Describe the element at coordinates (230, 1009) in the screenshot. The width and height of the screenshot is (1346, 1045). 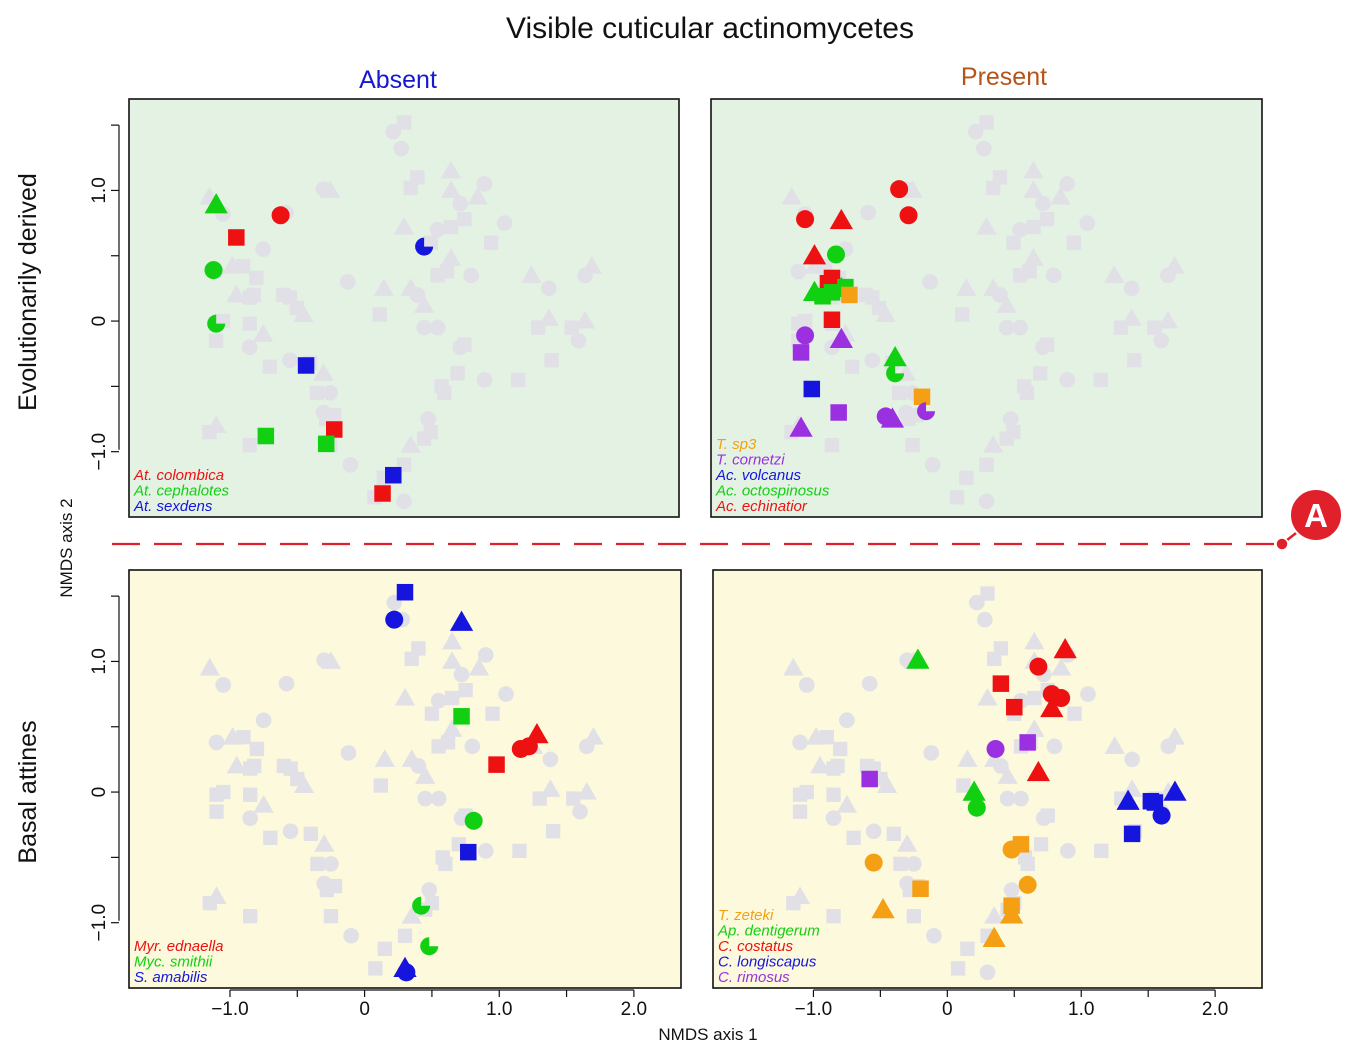
I see `x-tick-label: −1.0` at that location.